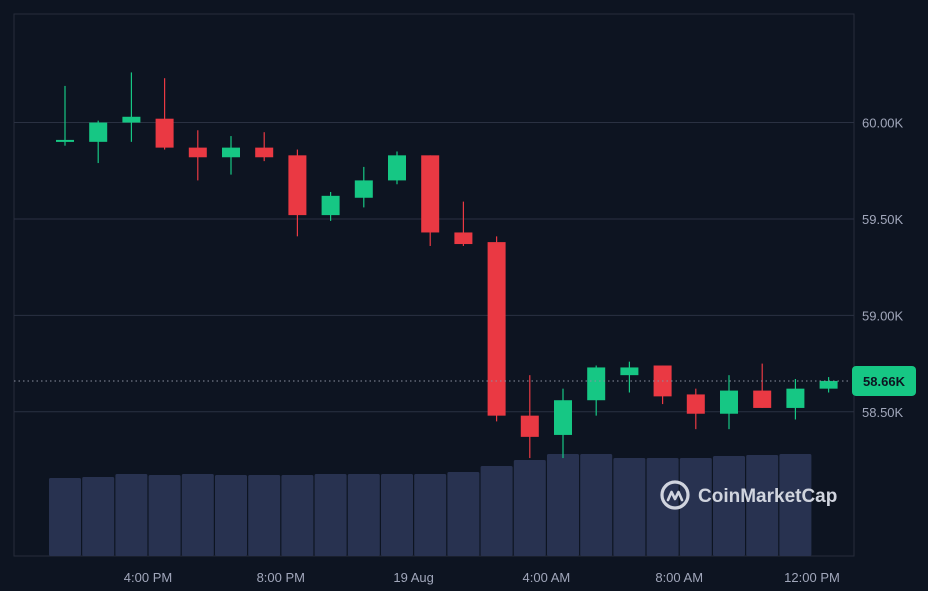 This screenshot has height=591, width=928. I want to click on price-tag-background, so click(884, 380).